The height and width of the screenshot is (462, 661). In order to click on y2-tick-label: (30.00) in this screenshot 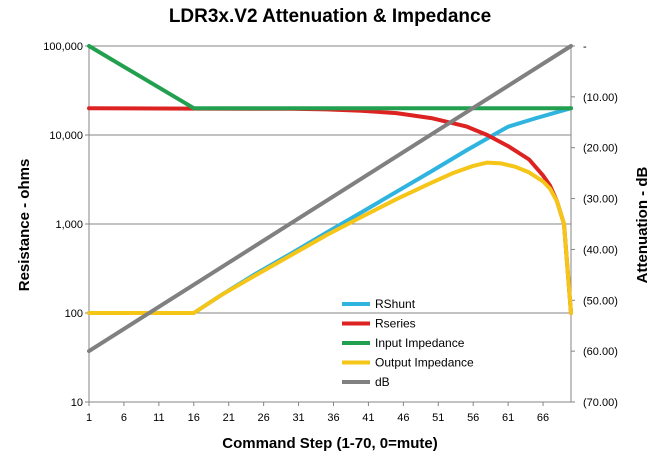, I will do `click(600, 200)`.